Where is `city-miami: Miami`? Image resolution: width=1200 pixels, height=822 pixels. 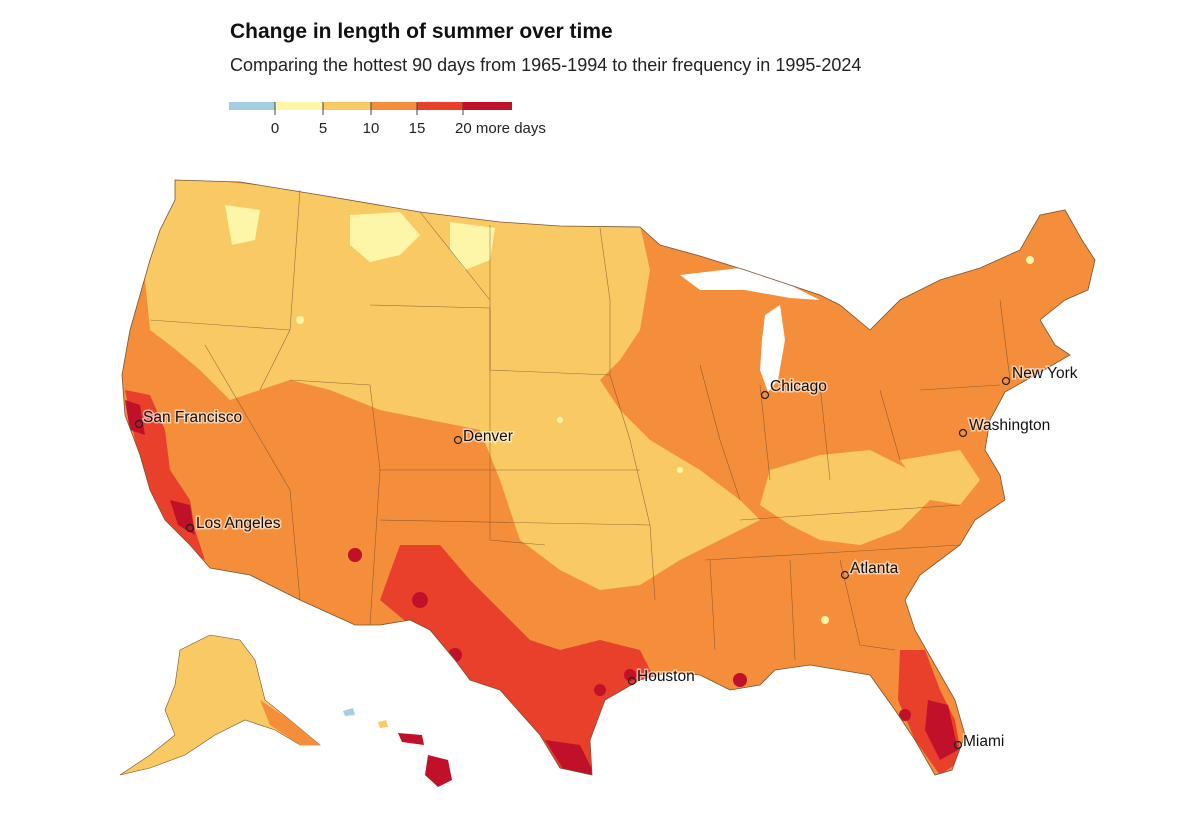
city-miami: Miami is located at coordinates (979, 742).